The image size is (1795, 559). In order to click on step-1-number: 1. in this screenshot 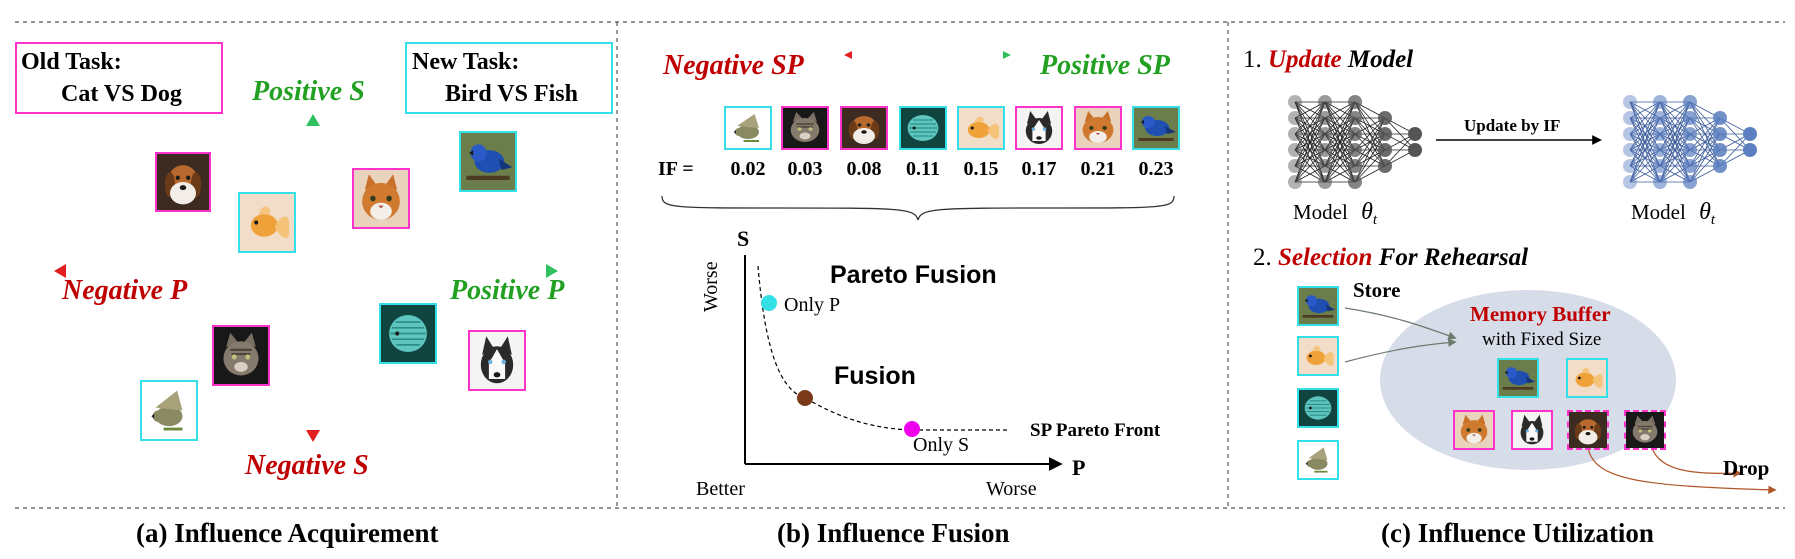, I will do `click(1252, 59)`.